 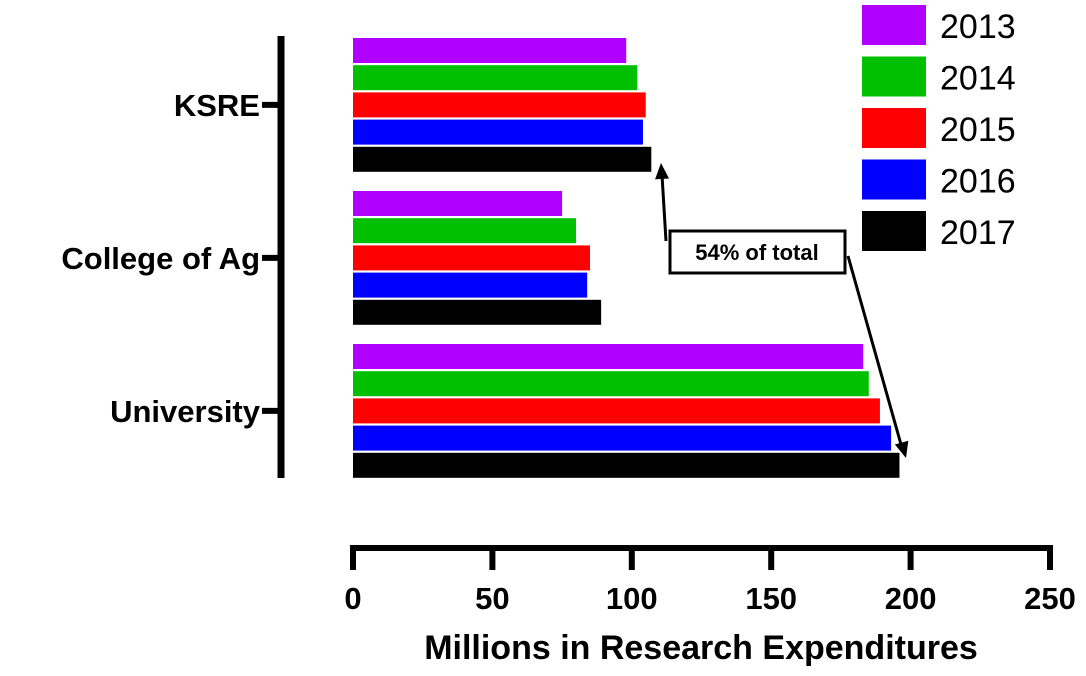 What do you see at coordinates (502, 159) in the screenshot?
I see `bar-ksre-2017` at bounding box center [502, 159].